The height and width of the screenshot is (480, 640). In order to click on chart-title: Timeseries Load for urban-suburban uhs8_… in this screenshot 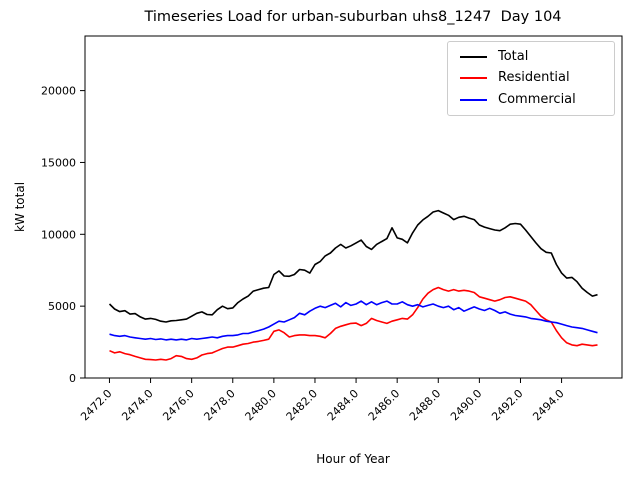, I will do `click(353, 17)`.